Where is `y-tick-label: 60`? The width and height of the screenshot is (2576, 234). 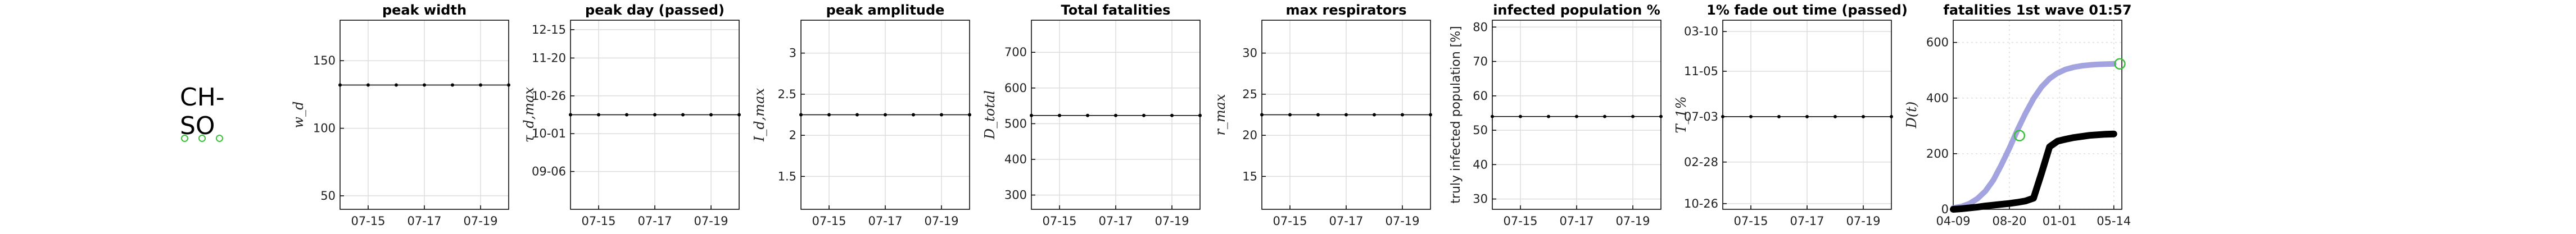
y-tick-label: 60 is located at coordinates (1480, 96).